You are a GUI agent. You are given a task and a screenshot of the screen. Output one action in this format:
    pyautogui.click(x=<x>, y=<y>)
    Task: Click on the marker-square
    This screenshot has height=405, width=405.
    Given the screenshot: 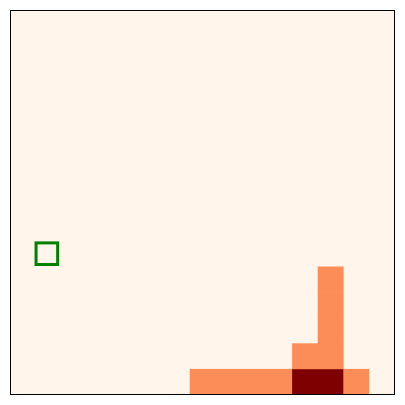 What is the action you would take?
    pyautogui.click(x=47, y=253)
    